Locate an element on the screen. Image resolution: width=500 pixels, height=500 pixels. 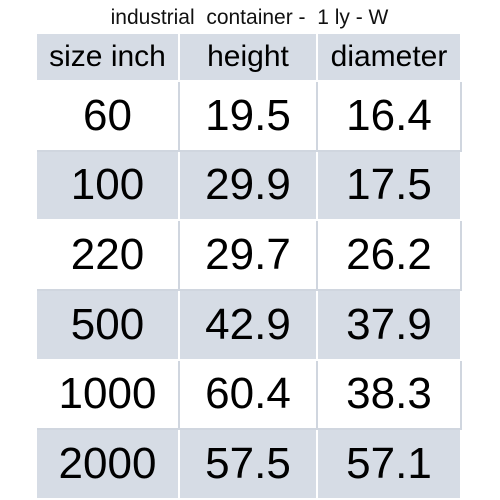
table-cell: 38.3 is located at coordinates (390, 395).